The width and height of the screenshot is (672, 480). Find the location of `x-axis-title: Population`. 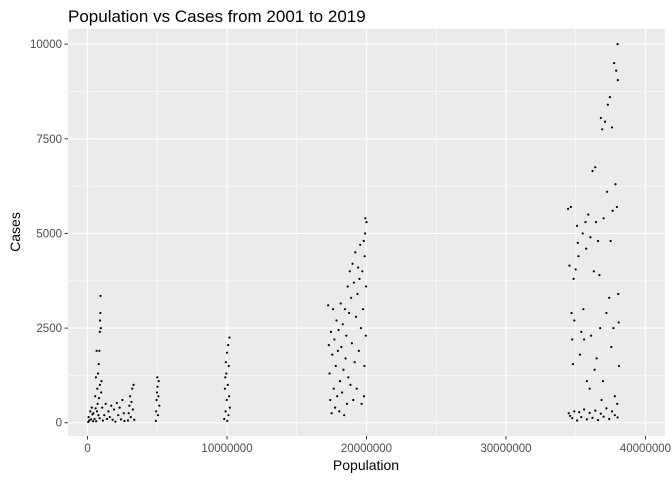

x-axis-title: Population is located at coordinates (366, 465).